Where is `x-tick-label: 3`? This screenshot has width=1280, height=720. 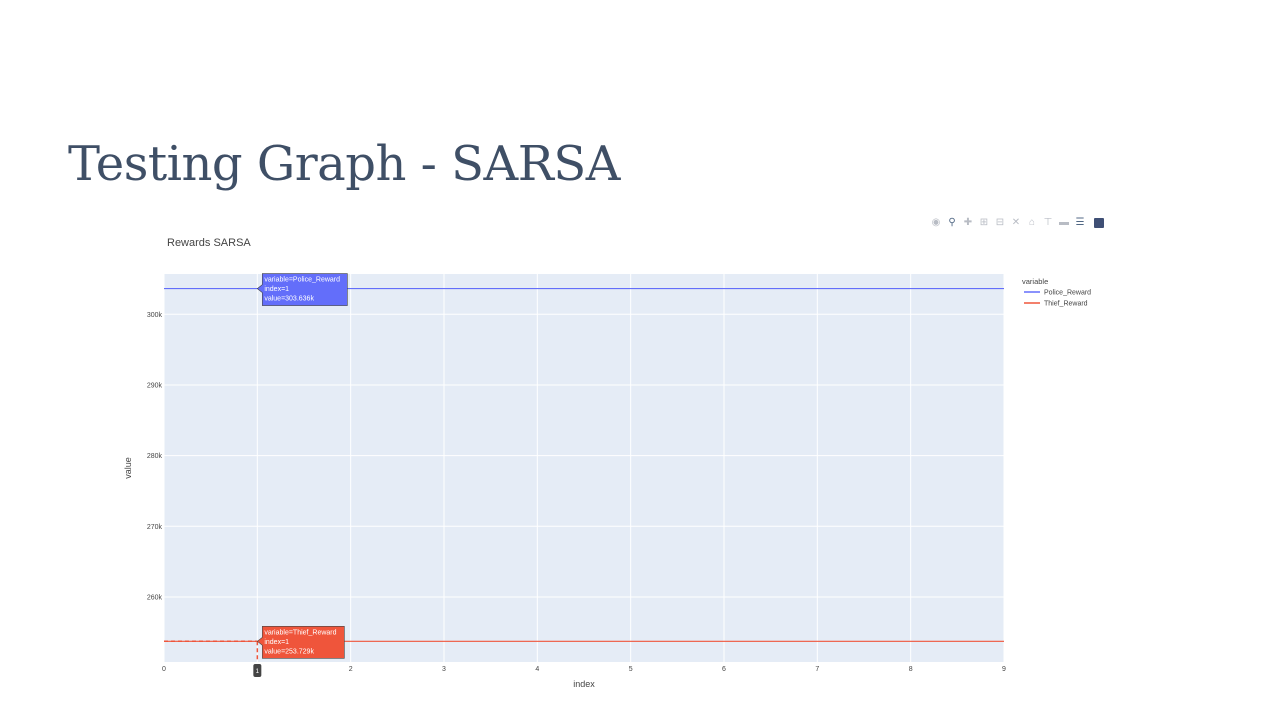
x-tick-label: 3 is located at coordinates (444, 669).